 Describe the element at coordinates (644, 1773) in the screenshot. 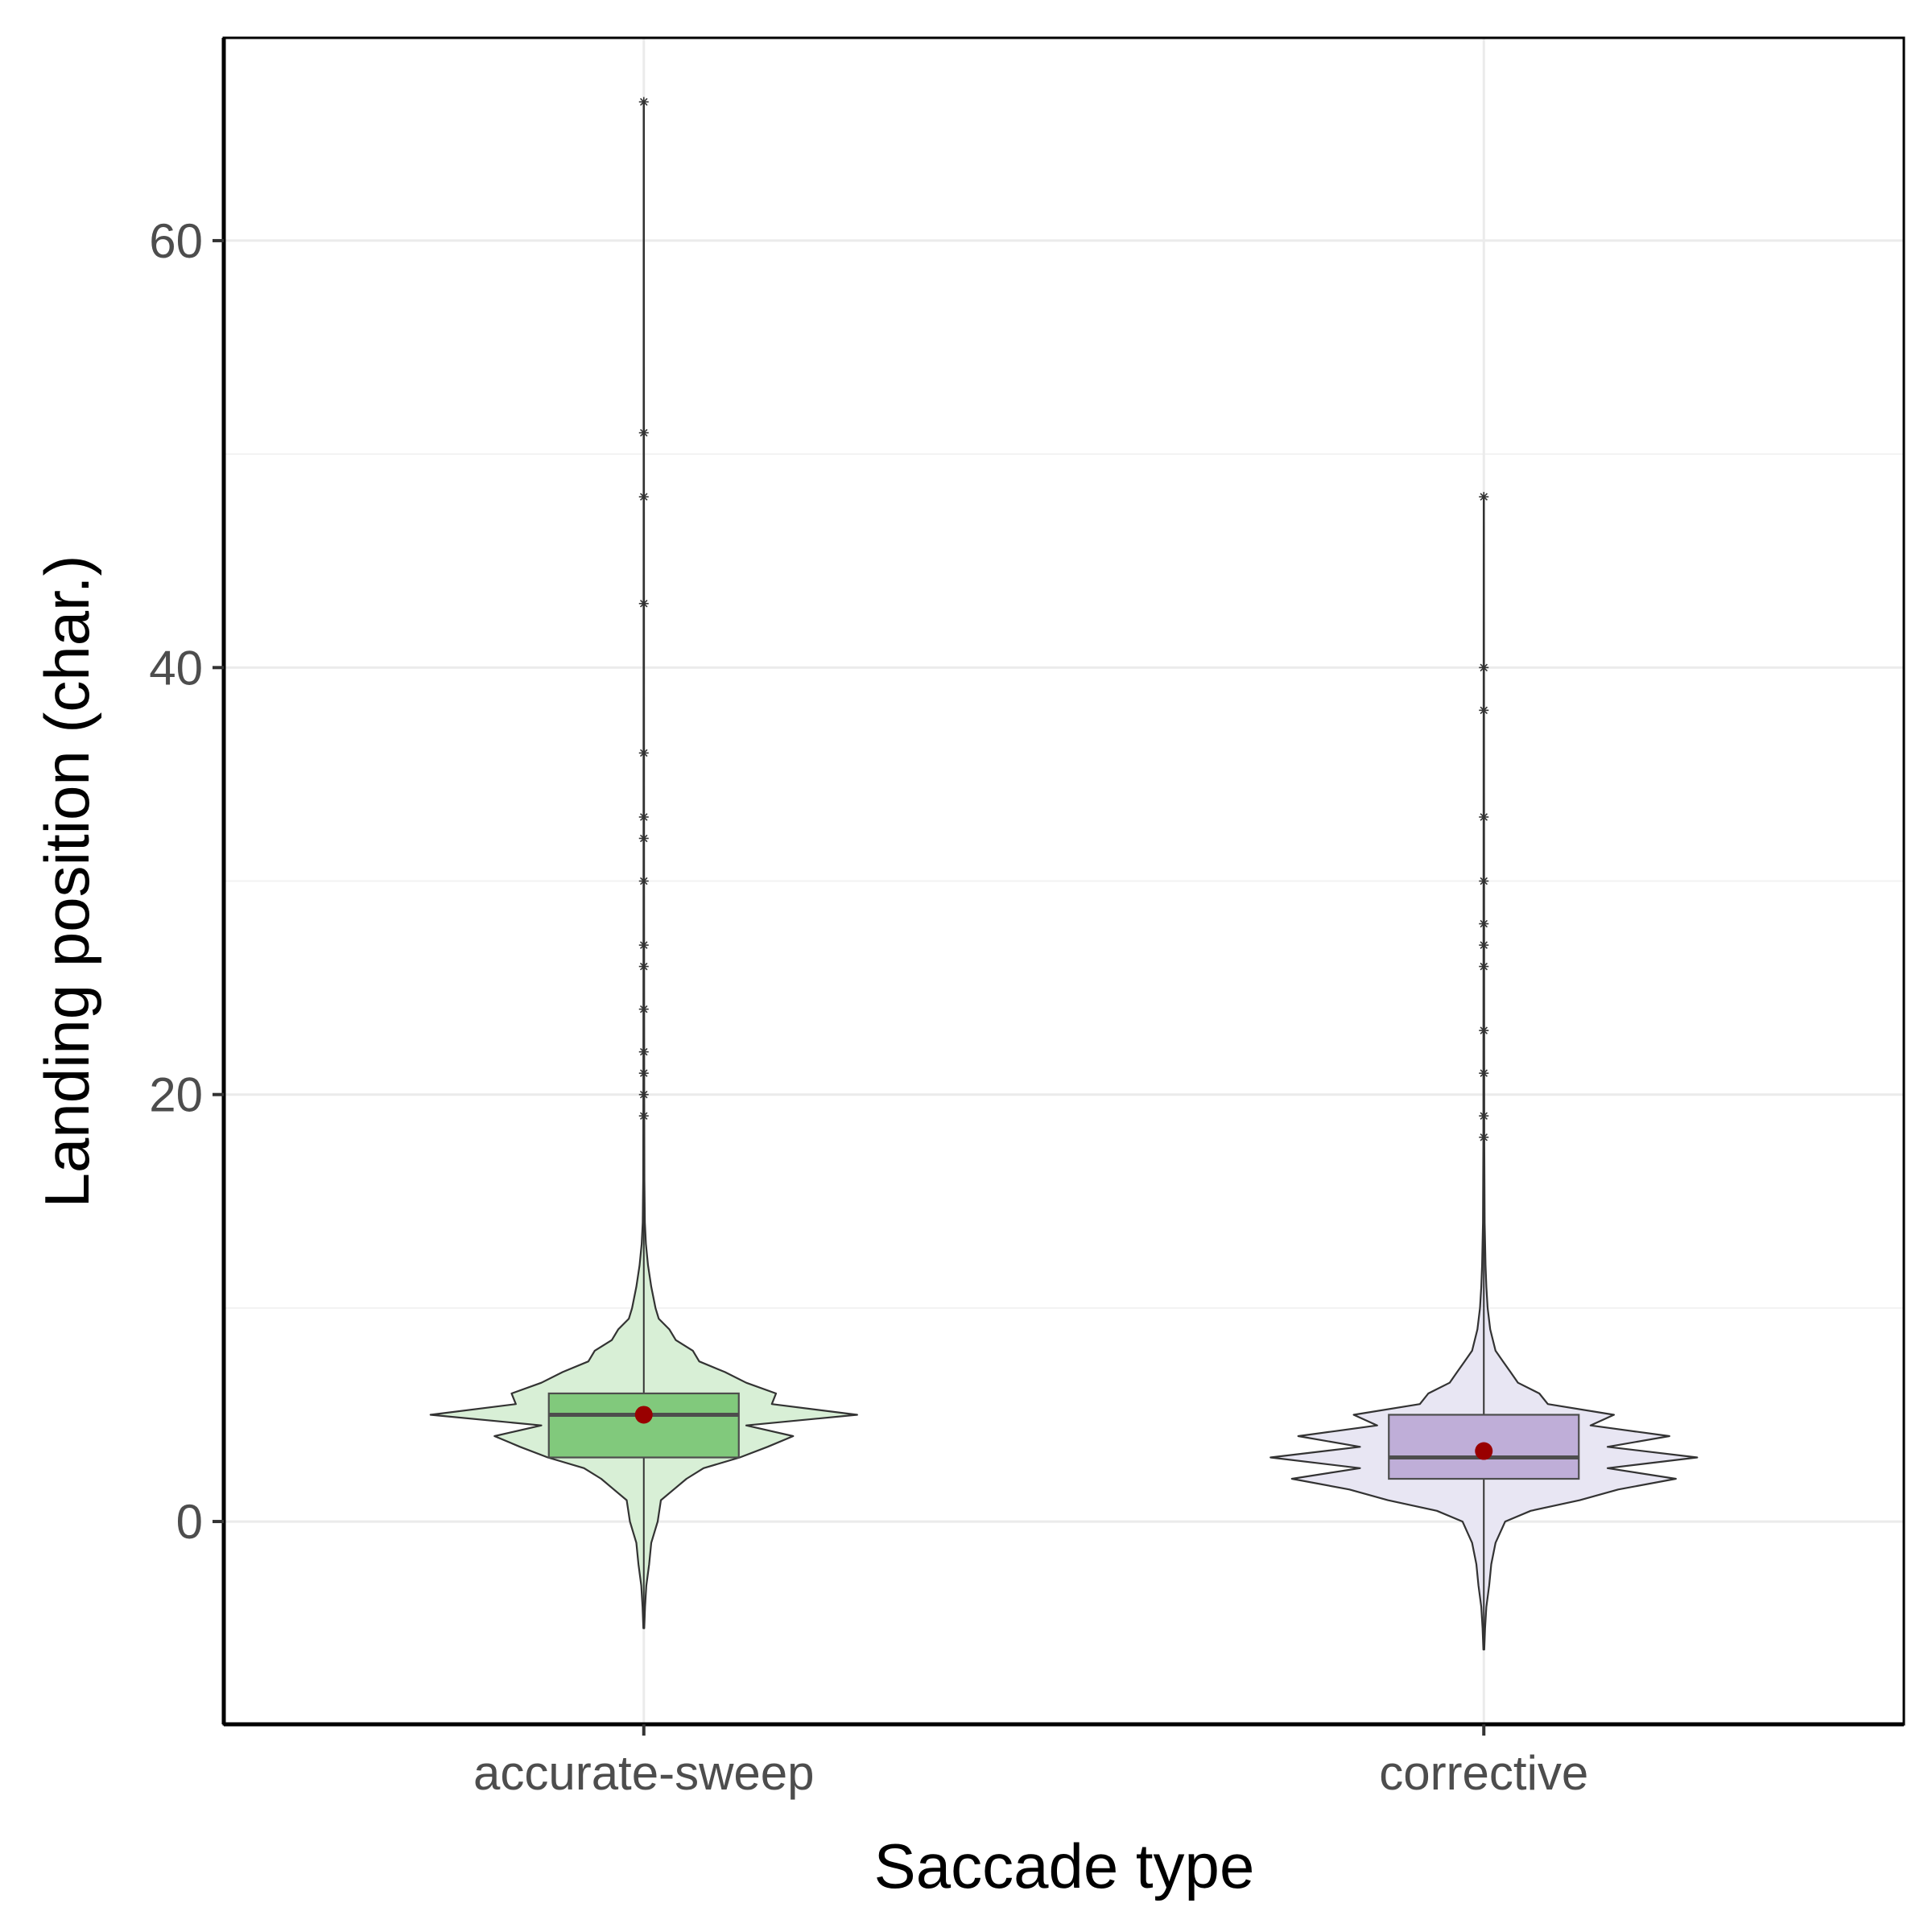

I see `x-tick-label: accurate-sweep` at that location.